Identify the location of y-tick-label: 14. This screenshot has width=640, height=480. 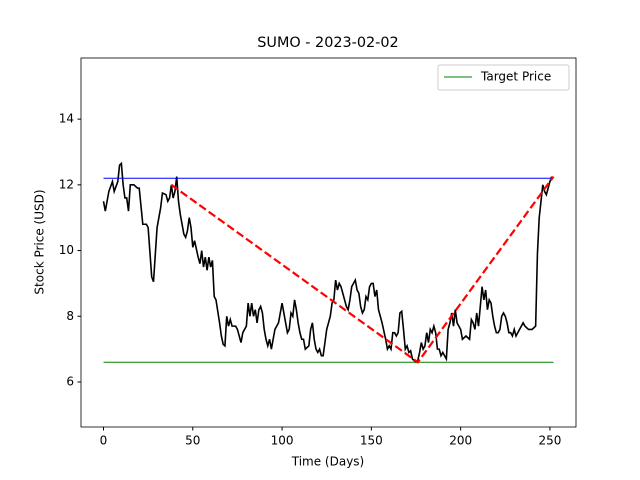
(66, 119).